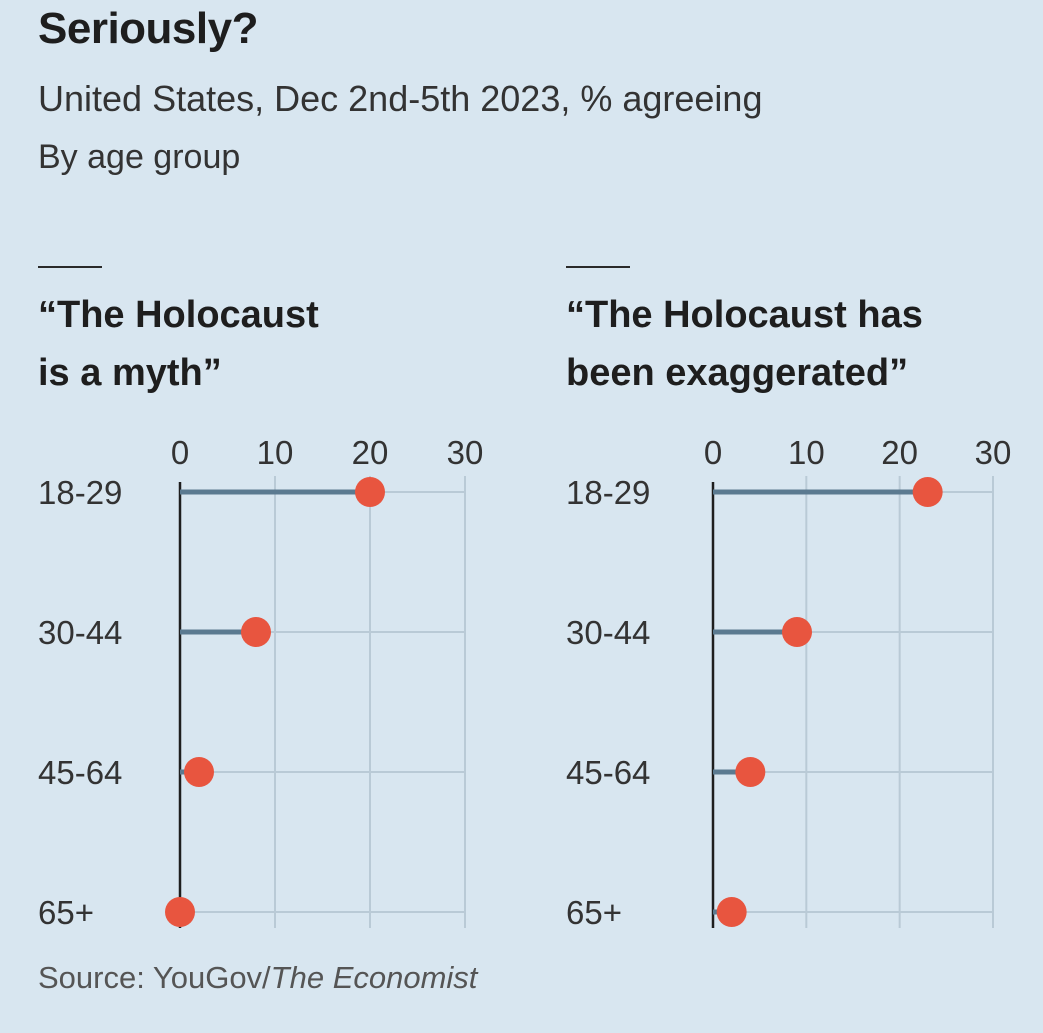 This screenshot has height=1033, width=1043. What do you see at coordinates (275, 452) in the screenshot?
I see `left-tick-label-1: 10` at bounding box center [275, 452].